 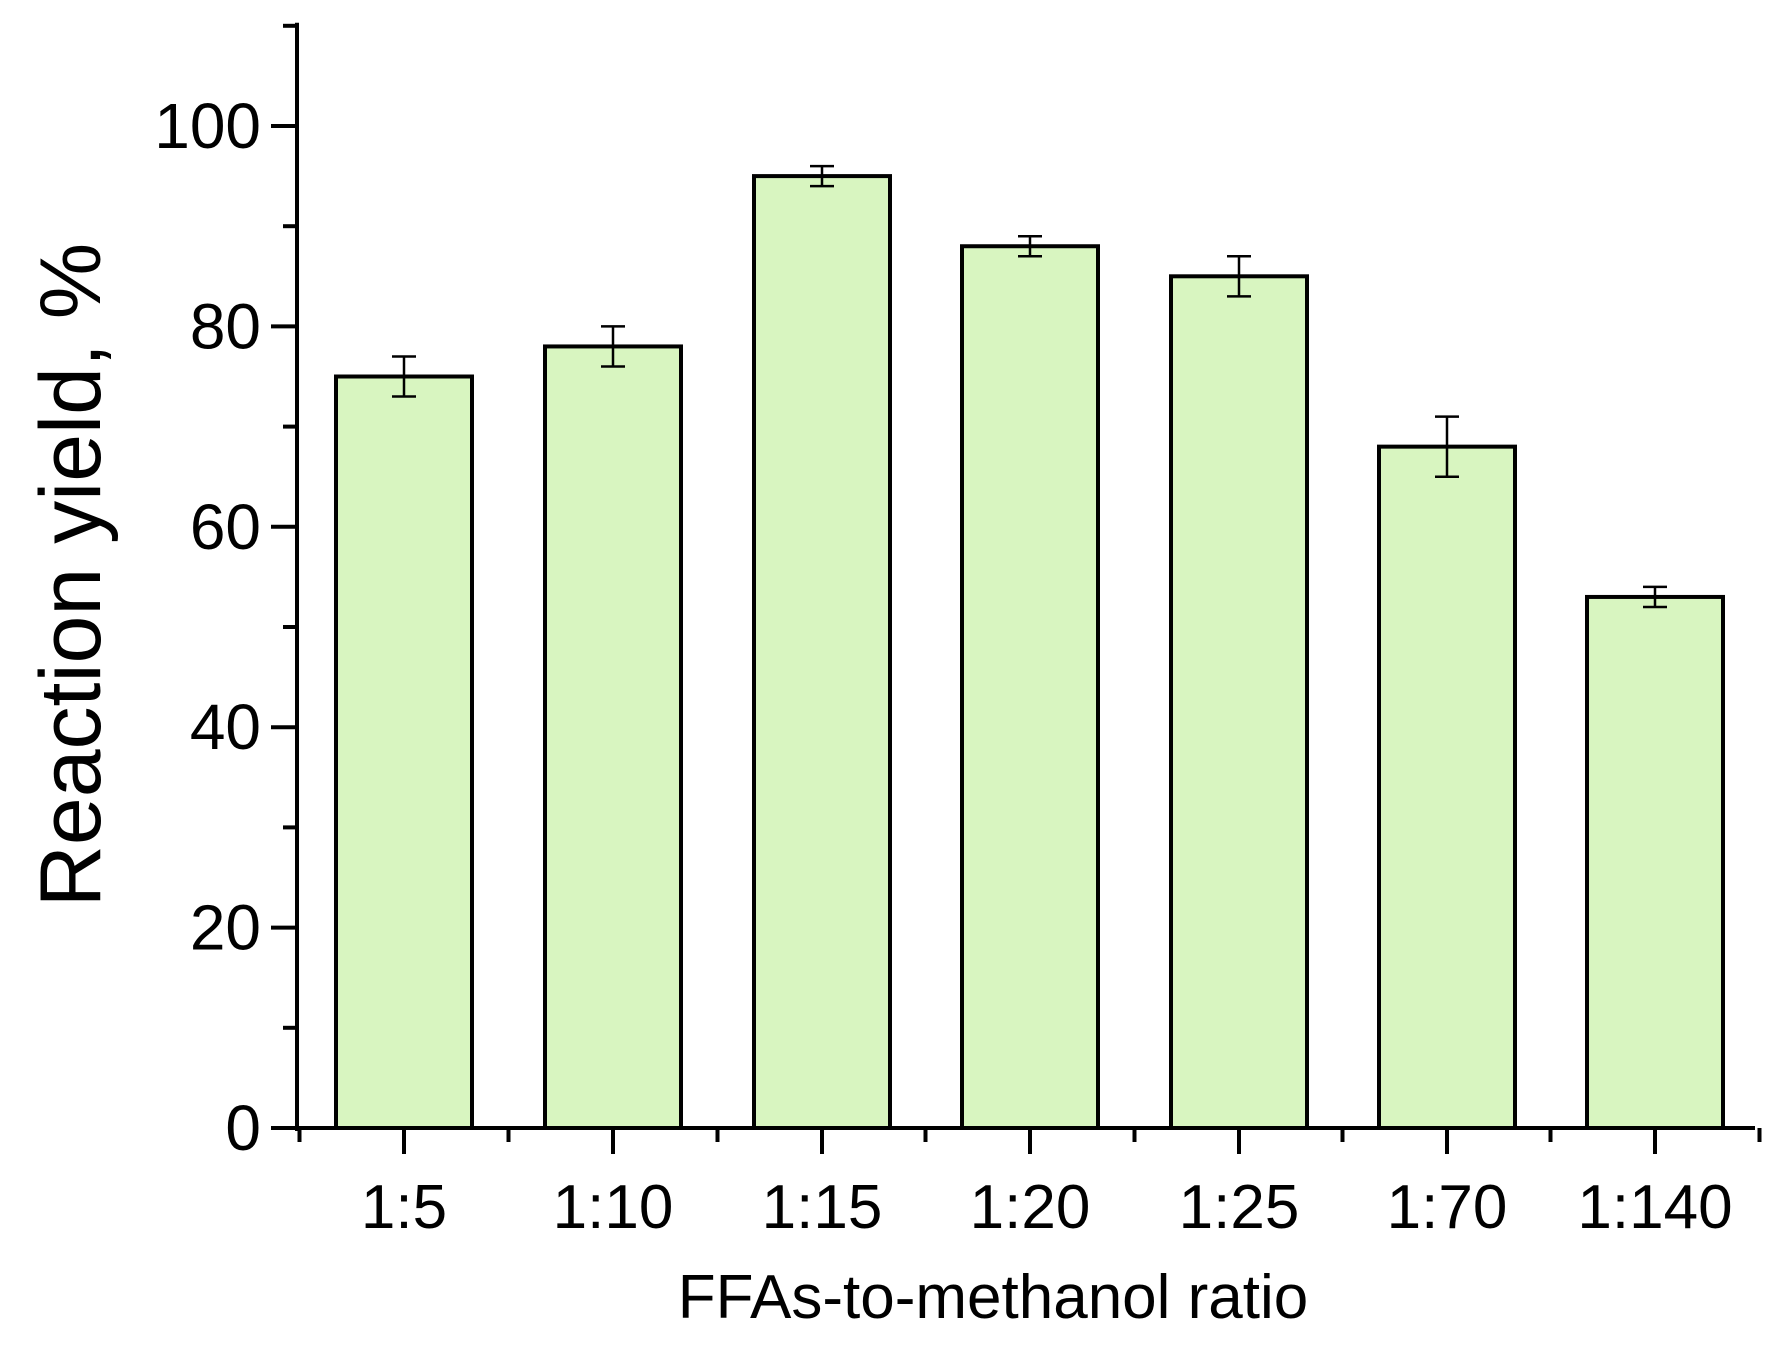 I want to click on y-tick-label: 40, so click(x=225, y=727).